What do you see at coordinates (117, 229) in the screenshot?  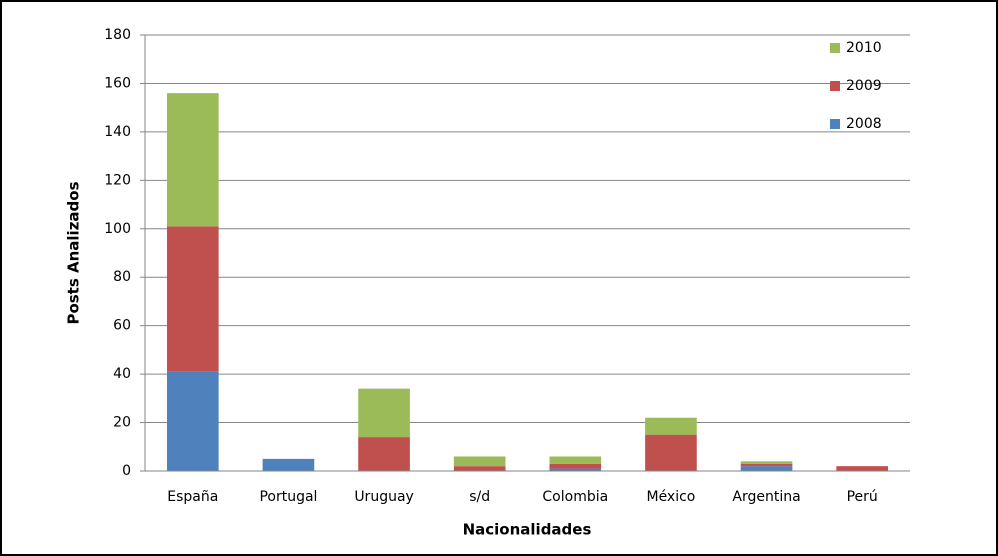 I see `y-tick-label: 100` at bounding box center [117, 229].